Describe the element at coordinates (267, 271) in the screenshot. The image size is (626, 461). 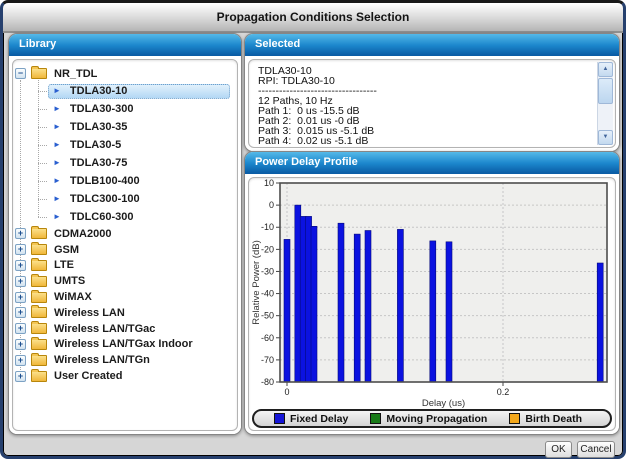
I see `svg-text: -30` at that location.